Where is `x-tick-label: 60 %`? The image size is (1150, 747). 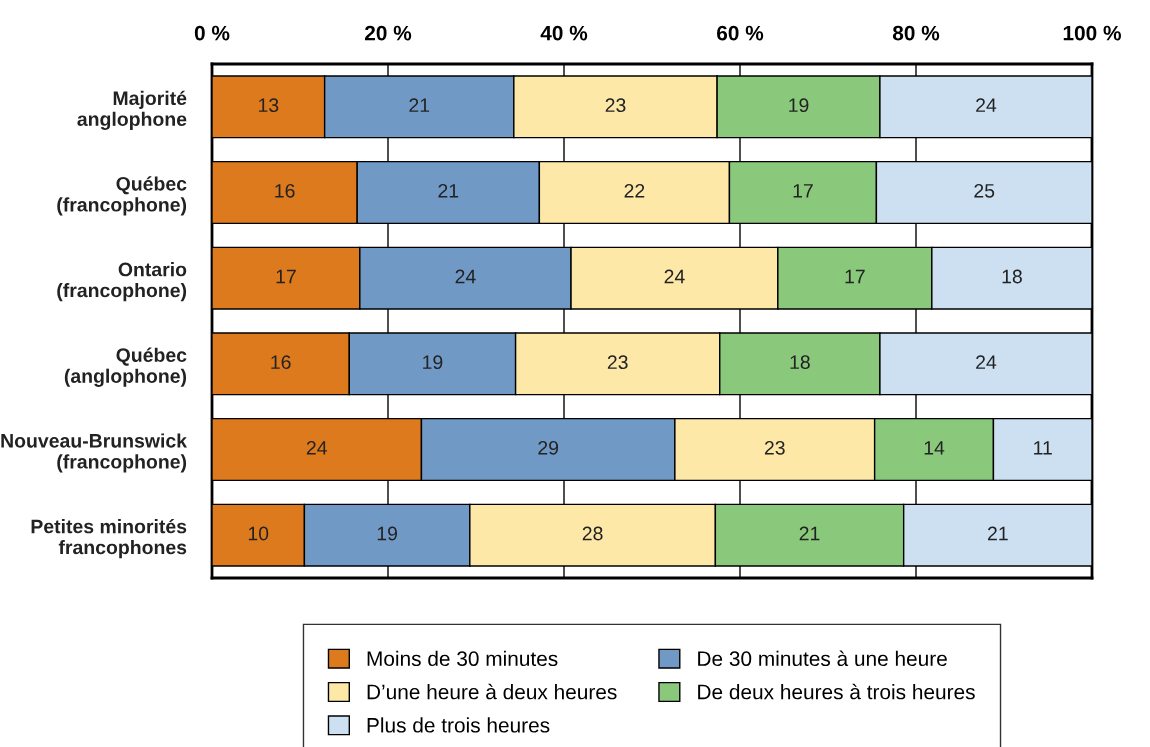 x-tick-label: 60 % is located at coordinates (740, 33).